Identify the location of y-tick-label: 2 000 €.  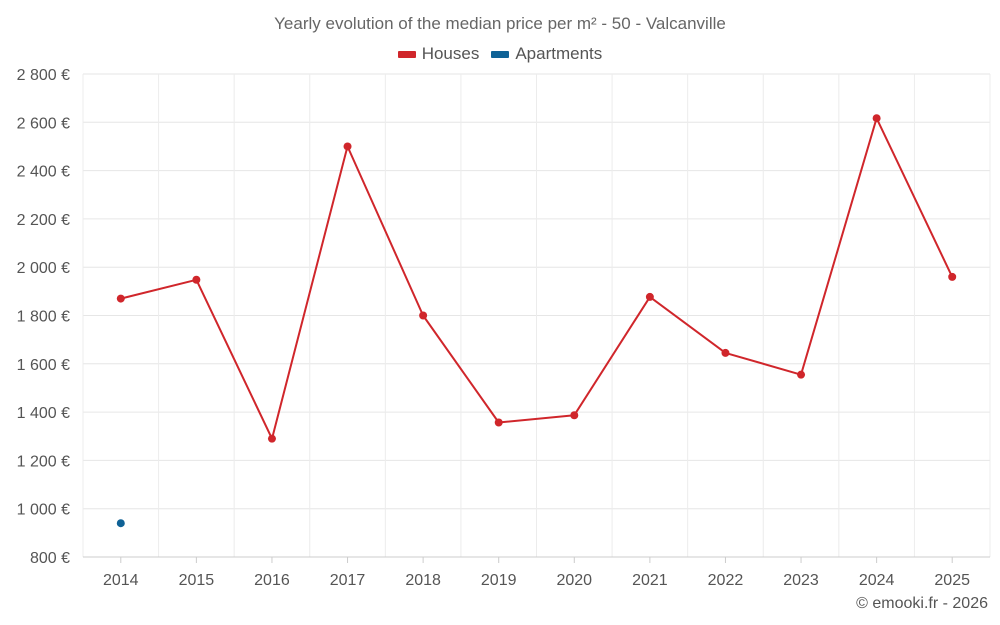
(43, 268).